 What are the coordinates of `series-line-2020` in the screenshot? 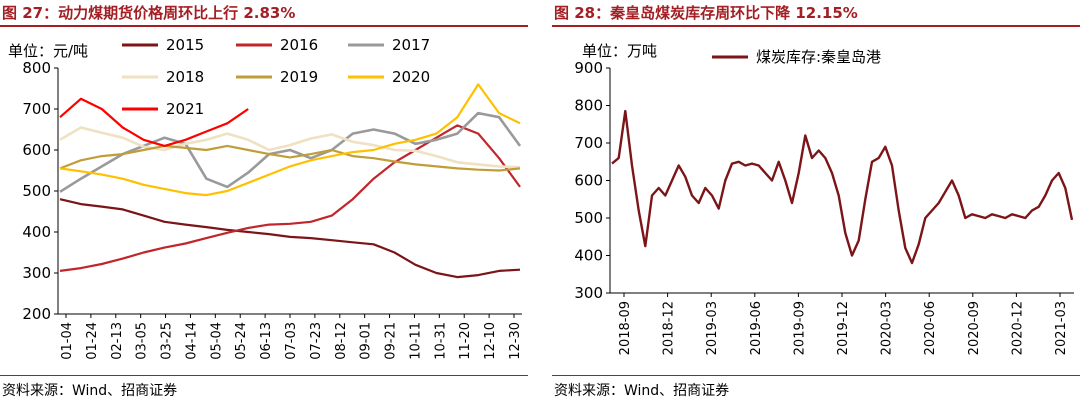 It's located at (290, 140).